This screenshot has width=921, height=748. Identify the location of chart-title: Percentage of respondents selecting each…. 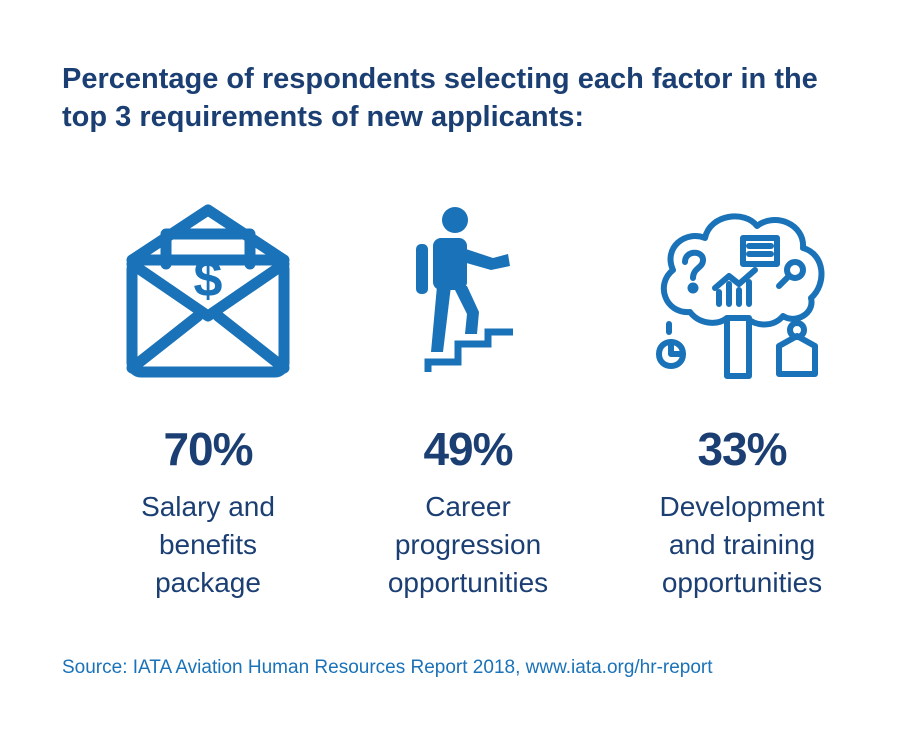
(440, 98).